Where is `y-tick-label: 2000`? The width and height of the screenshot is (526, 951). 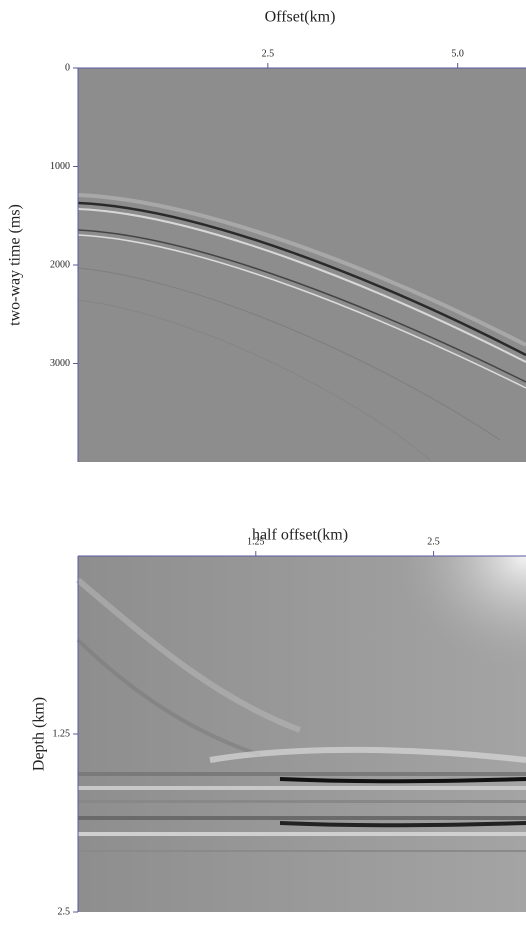
y-tick-label: 2000 is located at coordinates (60, 264).